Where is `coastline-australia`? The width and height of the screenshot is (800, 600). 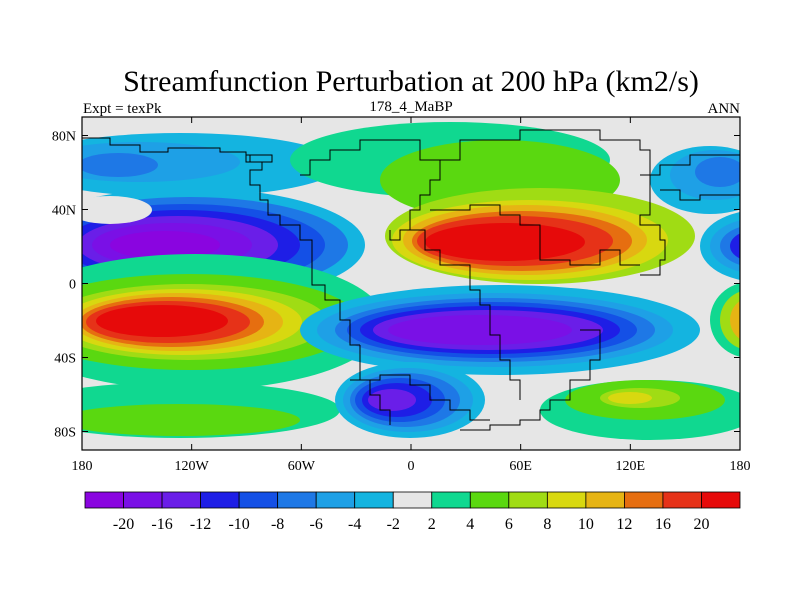
coastline-australia is located at coordinates (530, 380).